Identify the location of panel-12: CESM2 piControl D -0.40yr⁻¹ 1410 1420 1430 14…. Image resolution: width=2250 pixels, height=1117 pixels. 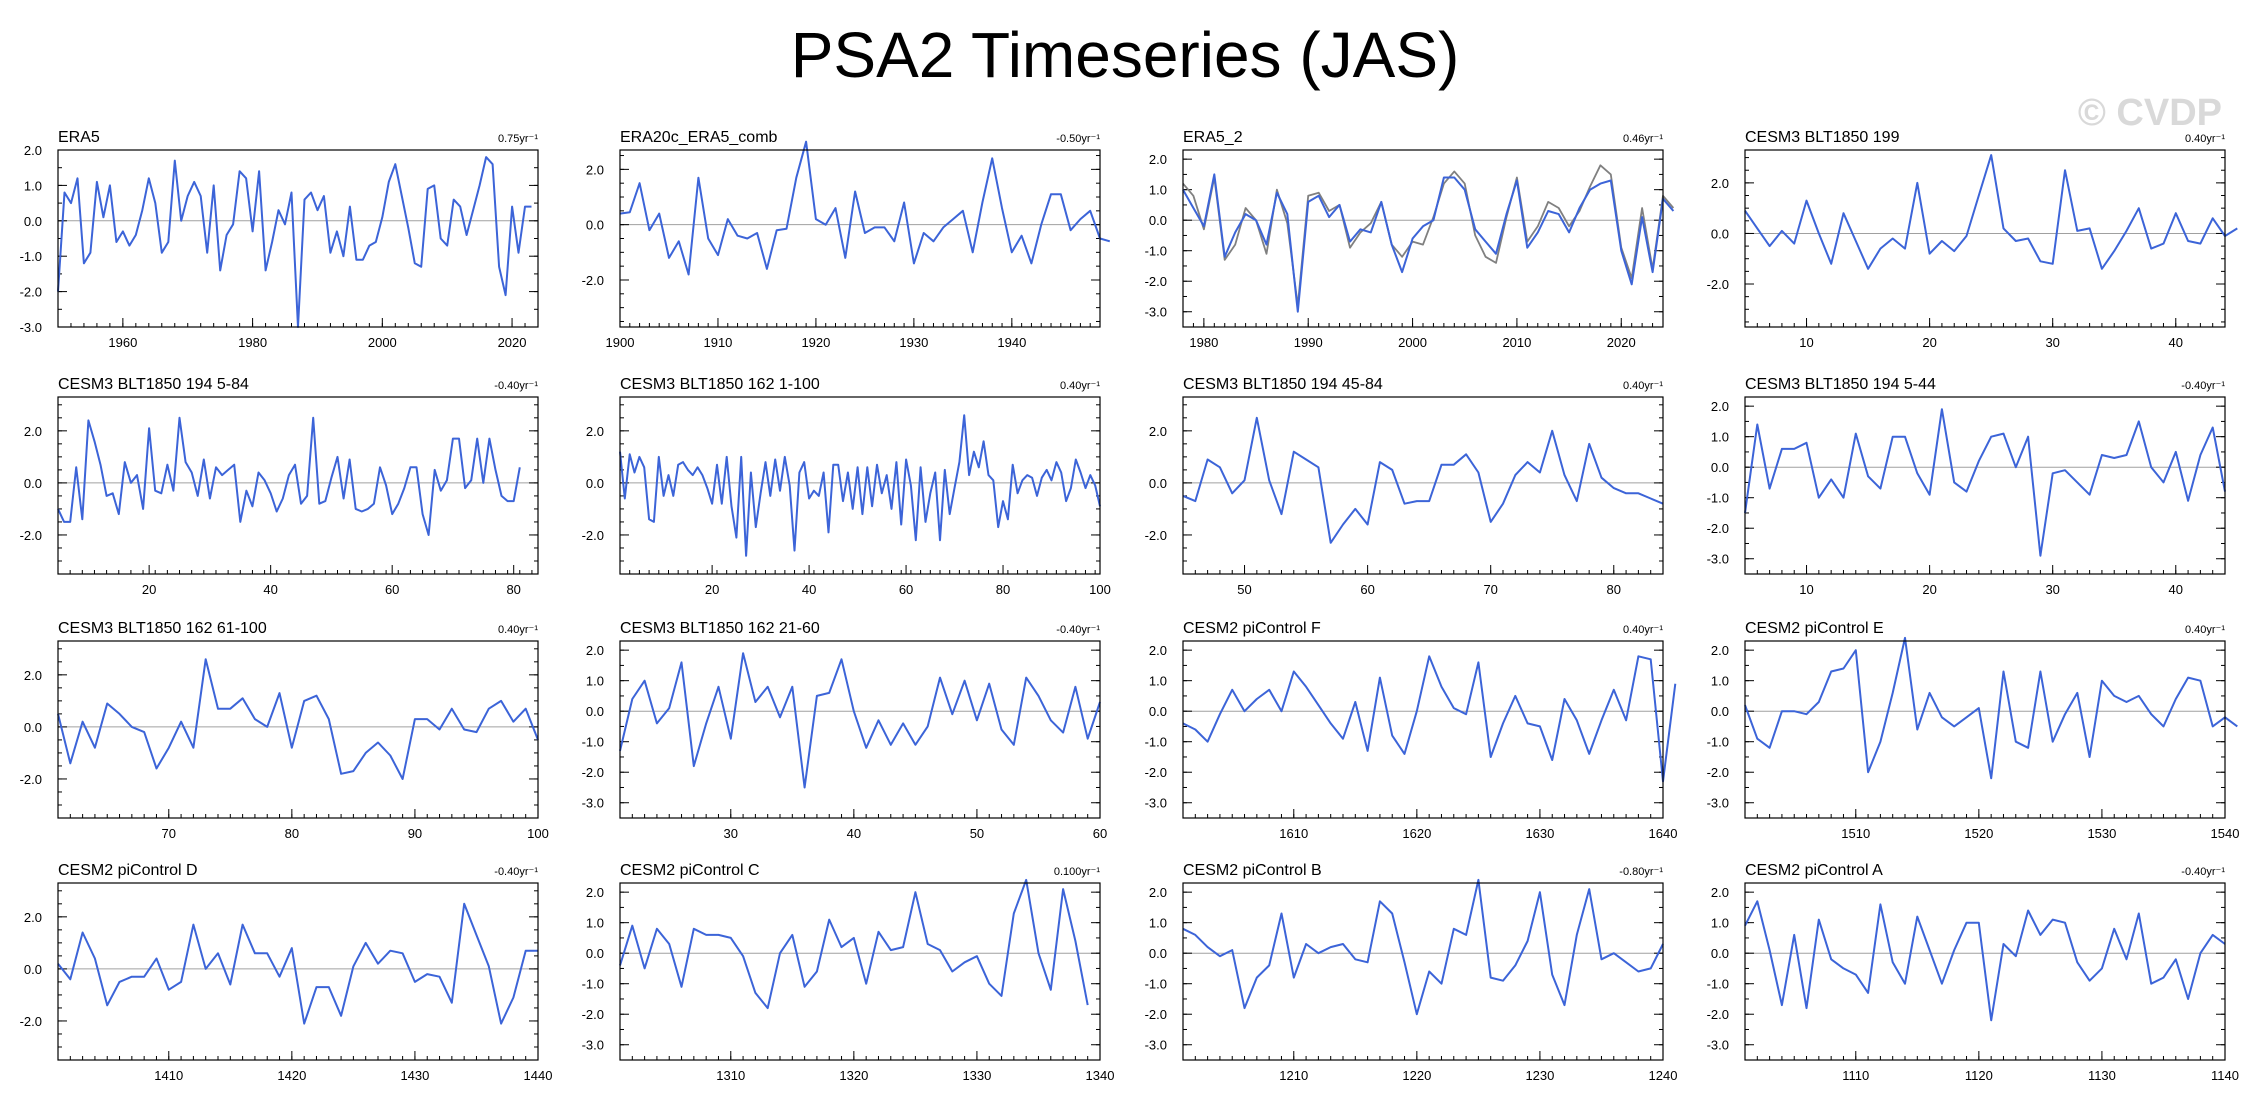
(286, 972).